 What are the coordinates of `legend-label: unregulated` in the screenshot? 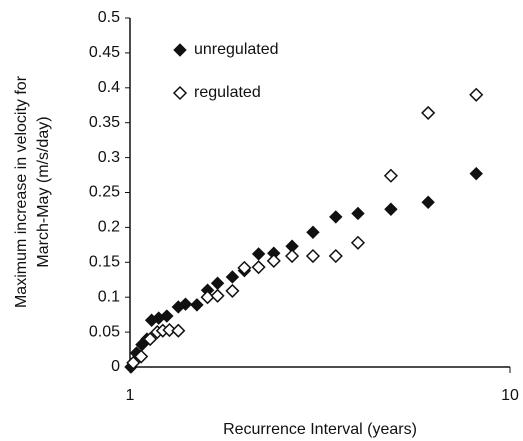 It's located at (236, 49).